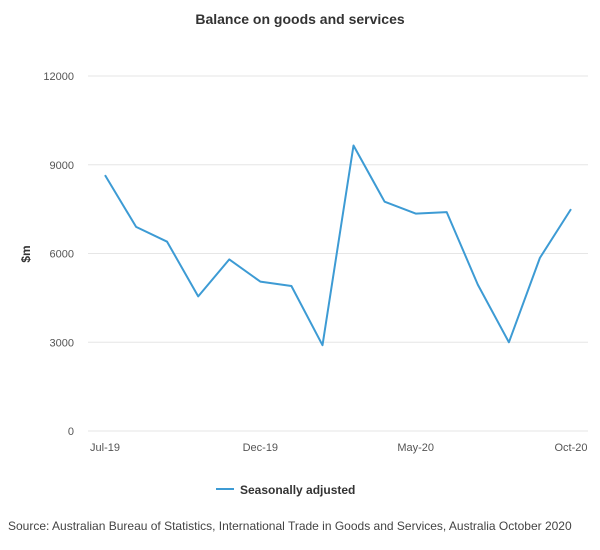 The image size is (600, 550). I want to click on x-tick-label: Jul-19, so click(105, 448).